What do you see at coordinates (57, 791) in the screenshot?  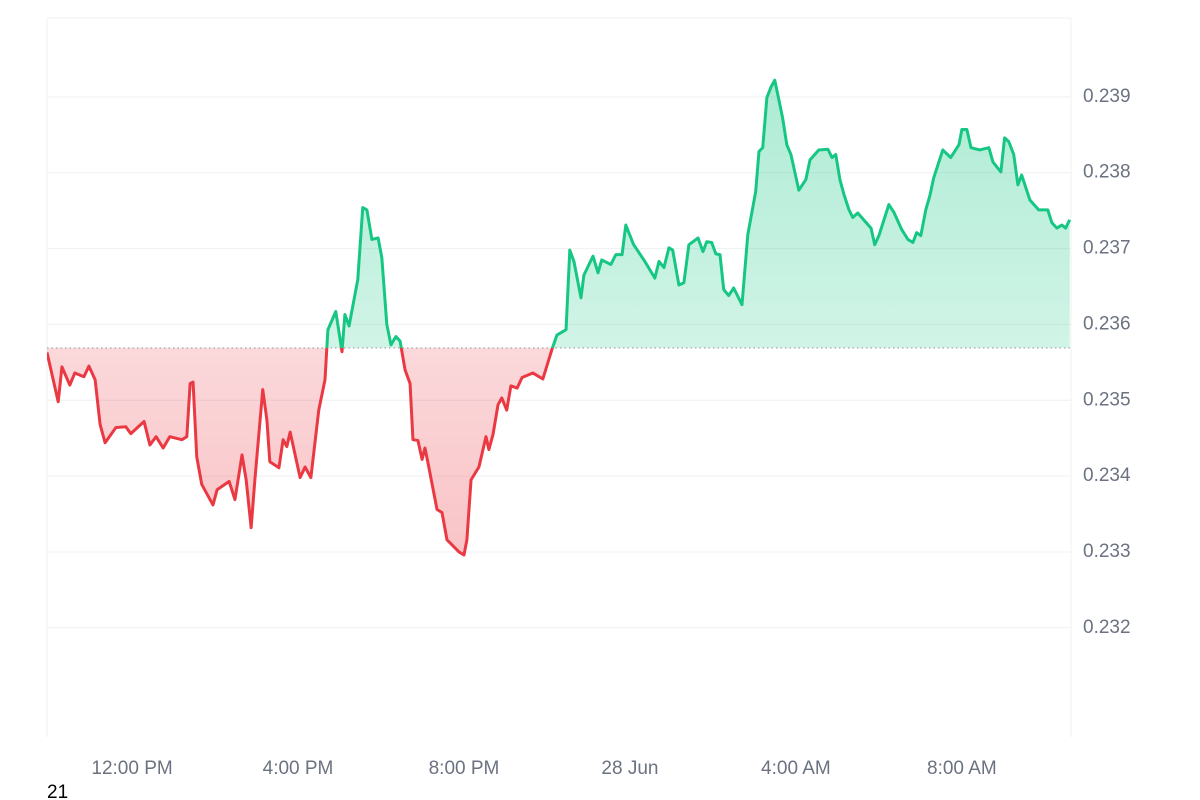 I see `footer-label: 21` at bounding box center [57, 791].